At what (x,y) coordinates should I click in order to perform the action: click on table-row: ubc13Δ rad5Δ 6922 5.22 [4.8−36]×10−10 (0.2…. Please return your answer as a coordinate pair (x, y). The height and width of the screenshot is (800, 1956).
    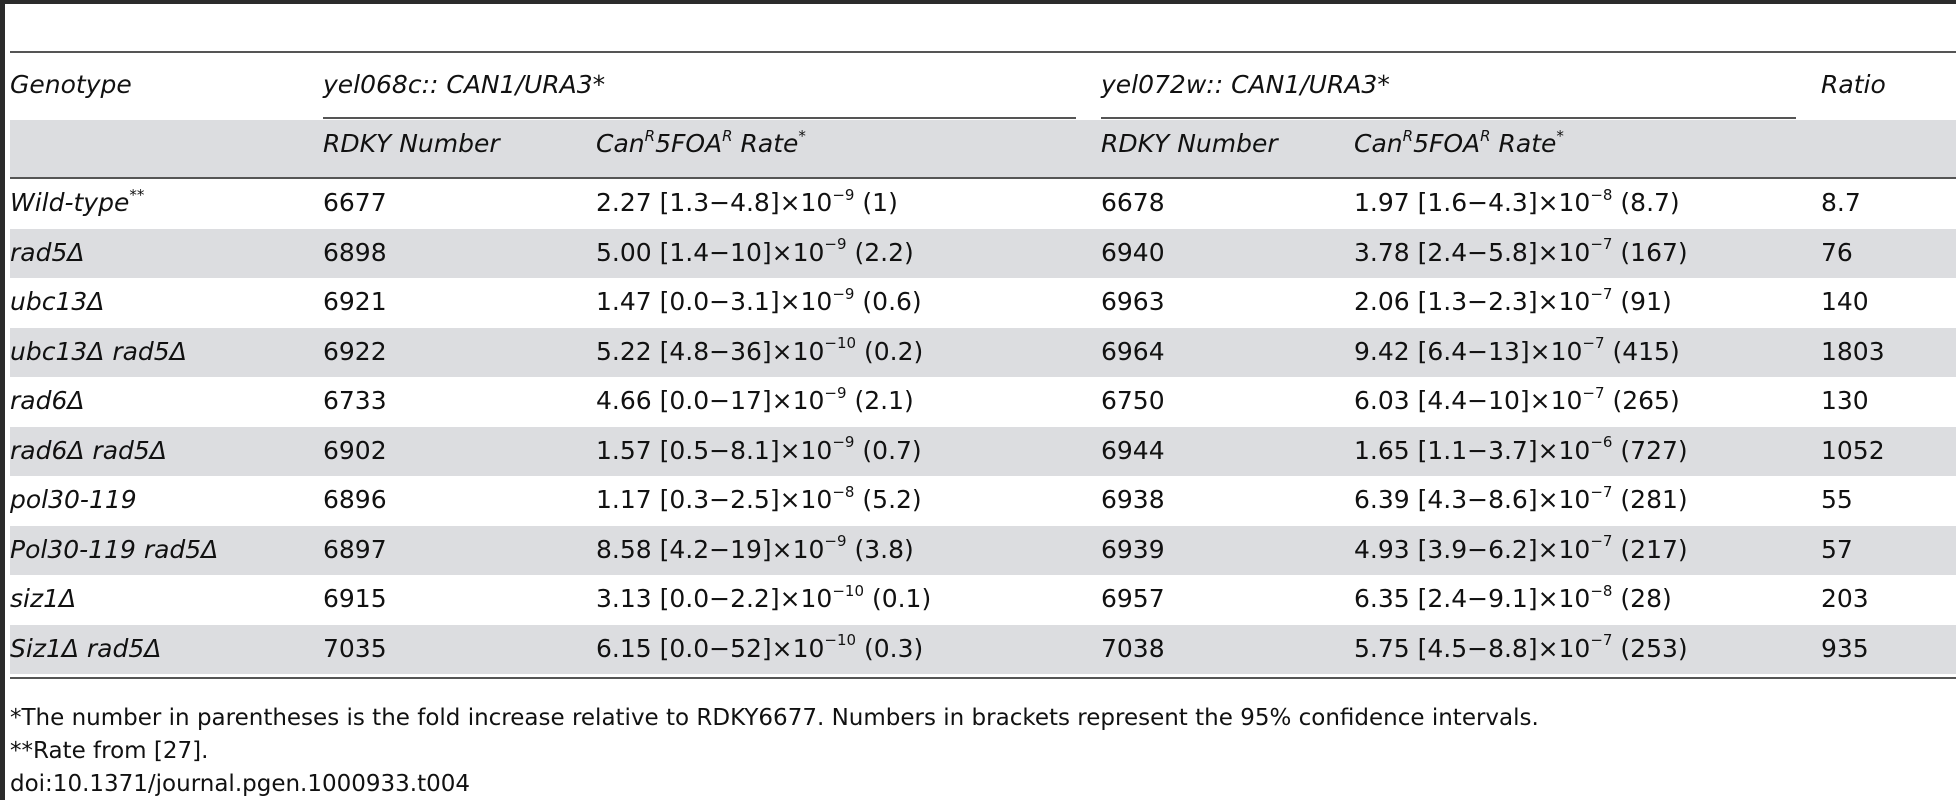
    Looking at the image, I should click on (983, 352).